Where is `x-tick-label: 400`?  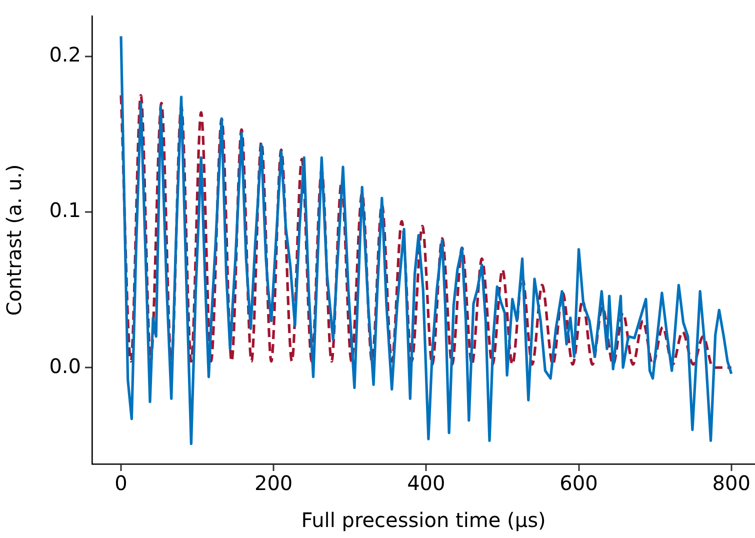 x-tick-label: 400 is located at coordinates (426, 483).